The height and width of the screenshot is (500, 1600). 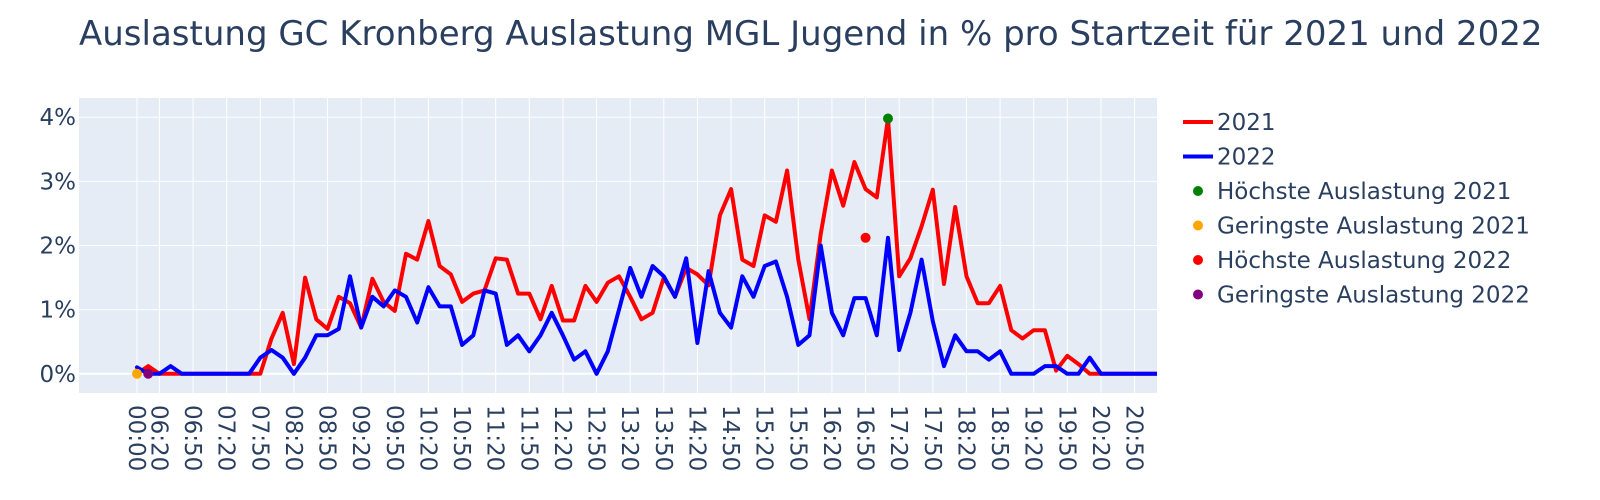 What do you see at coordinates (1373, 296) in the screenshot?
I see `legend-label: Geringste Auslastung 2022` at bounding box center [1373, 296].